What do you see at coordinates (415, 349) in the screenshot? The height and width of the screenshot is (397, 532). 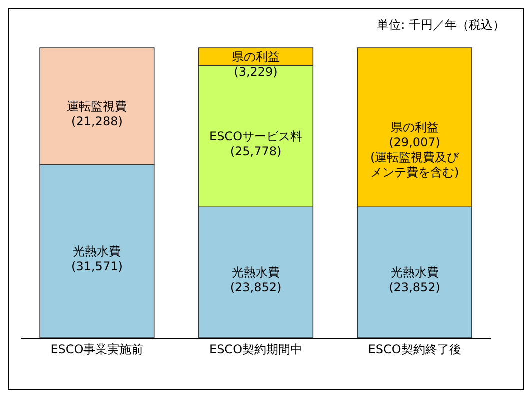 I see `x-tick-label: ESCO契約終了後` at bounding box center [415, 349].